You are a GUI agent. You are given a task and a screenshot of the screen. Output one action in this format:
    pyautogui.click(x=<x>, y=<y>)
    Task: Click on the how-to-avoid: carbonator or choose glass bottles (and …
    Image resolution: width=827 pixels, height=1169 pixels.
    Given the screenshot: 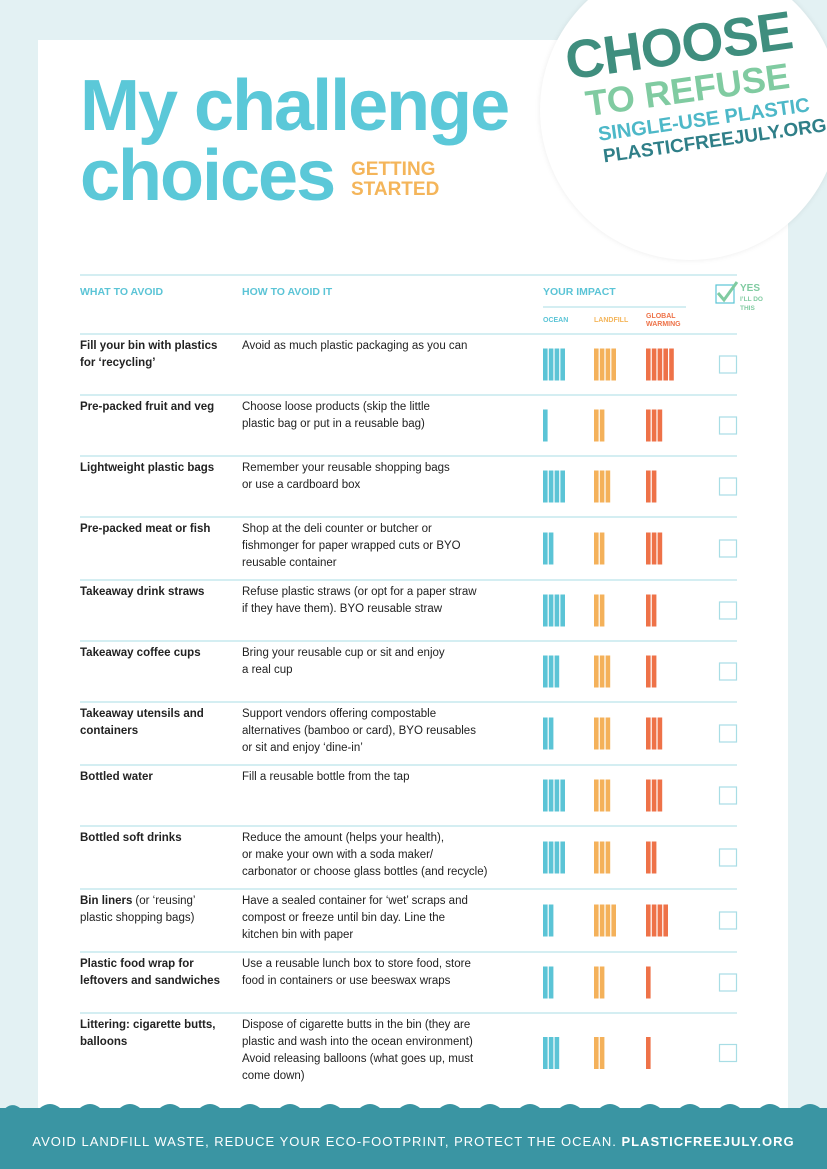 What is the action you would take?
    pyautogui.click(x=365, y=872)
    